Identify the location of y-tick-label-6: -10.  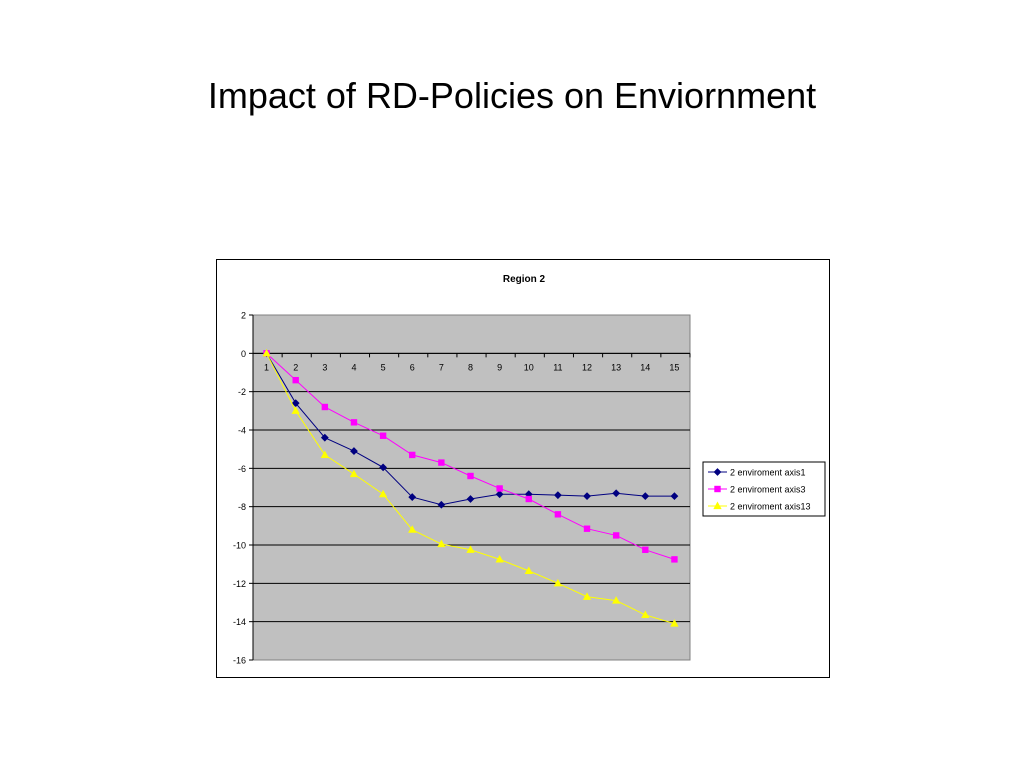
(239, 546).